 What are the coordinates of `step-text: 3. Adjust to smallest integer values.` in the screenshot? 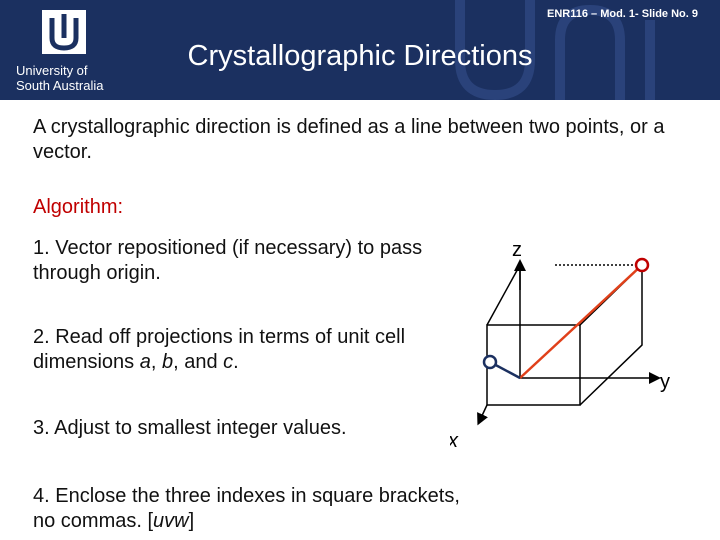 It's located at (190, 428).